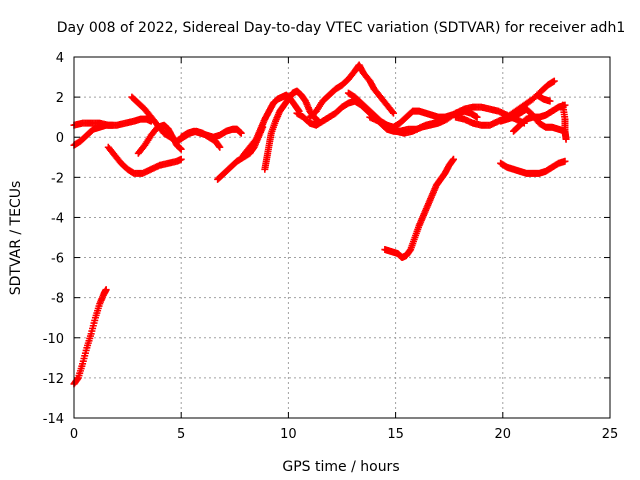  I want to click on y-tick-label: -6, so click(57, 259).